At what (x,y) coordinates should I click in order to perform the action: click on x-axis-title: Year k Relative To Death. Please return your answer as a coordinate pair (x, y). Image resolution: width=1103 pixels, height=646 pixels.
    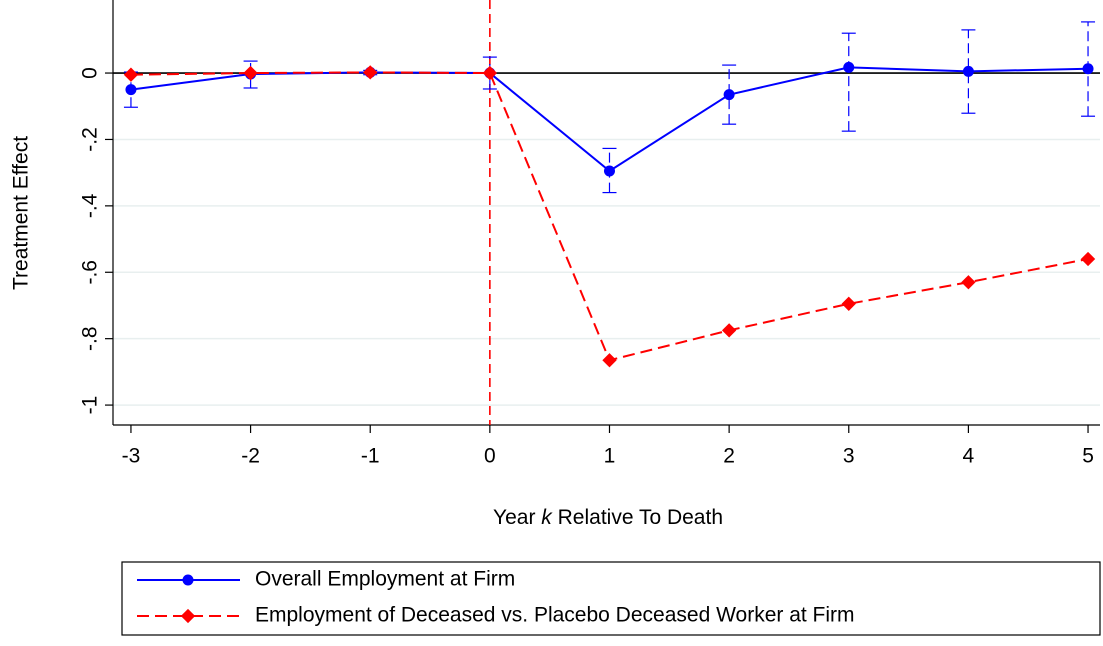
    Looking at the image, I should click on (608, 517).